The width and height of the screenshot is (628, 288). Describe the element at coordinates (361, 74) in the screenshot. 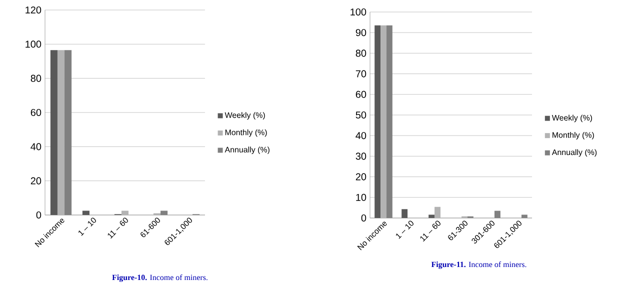

I see `y-tick-label: 70` at that location.